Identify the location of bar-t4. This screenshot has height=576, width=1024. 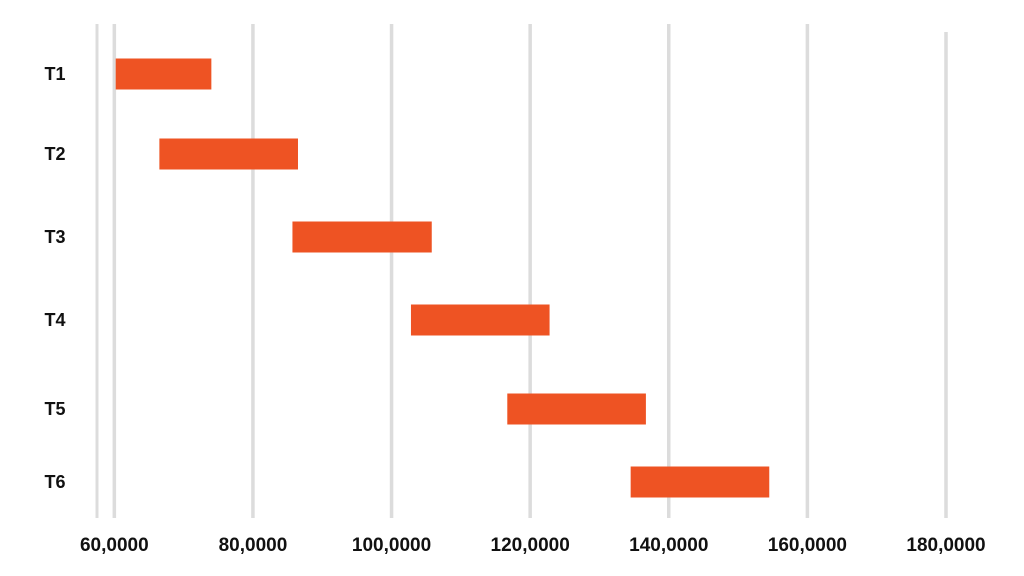
(480, 320).